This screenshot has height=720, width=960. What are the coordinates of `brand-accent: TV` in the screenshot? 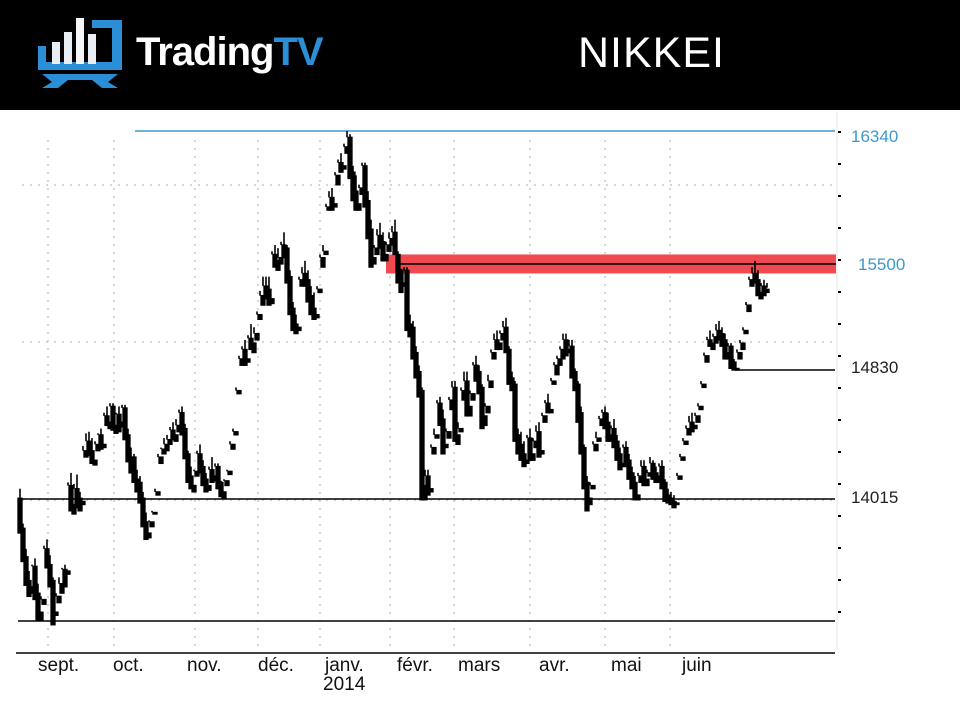 It's located at (298, 52).